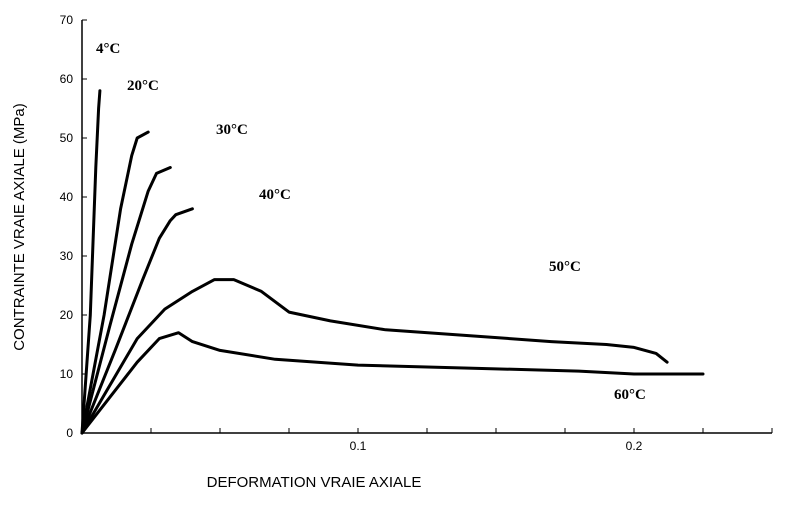 This screenshot has width=793, height=512. Describe the element at coordinates (67, 79) in the screenshot. I see `y-tick-label: 60` at that location.